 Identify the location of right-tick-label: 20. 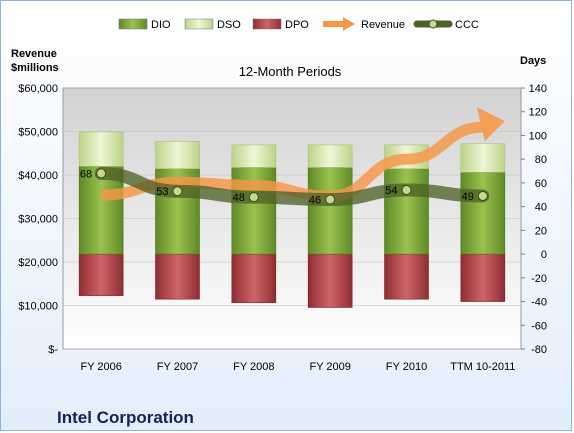
(541, 231).